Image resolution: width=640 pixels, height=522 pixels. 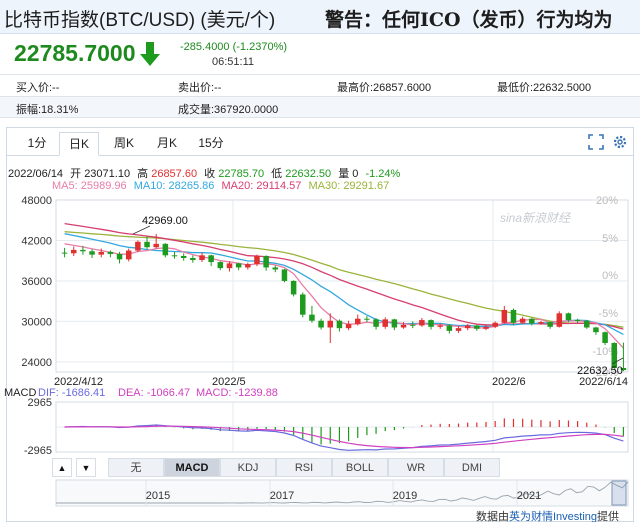 I want to click on indicator-macd: MACD, so click(x=192, y=467).